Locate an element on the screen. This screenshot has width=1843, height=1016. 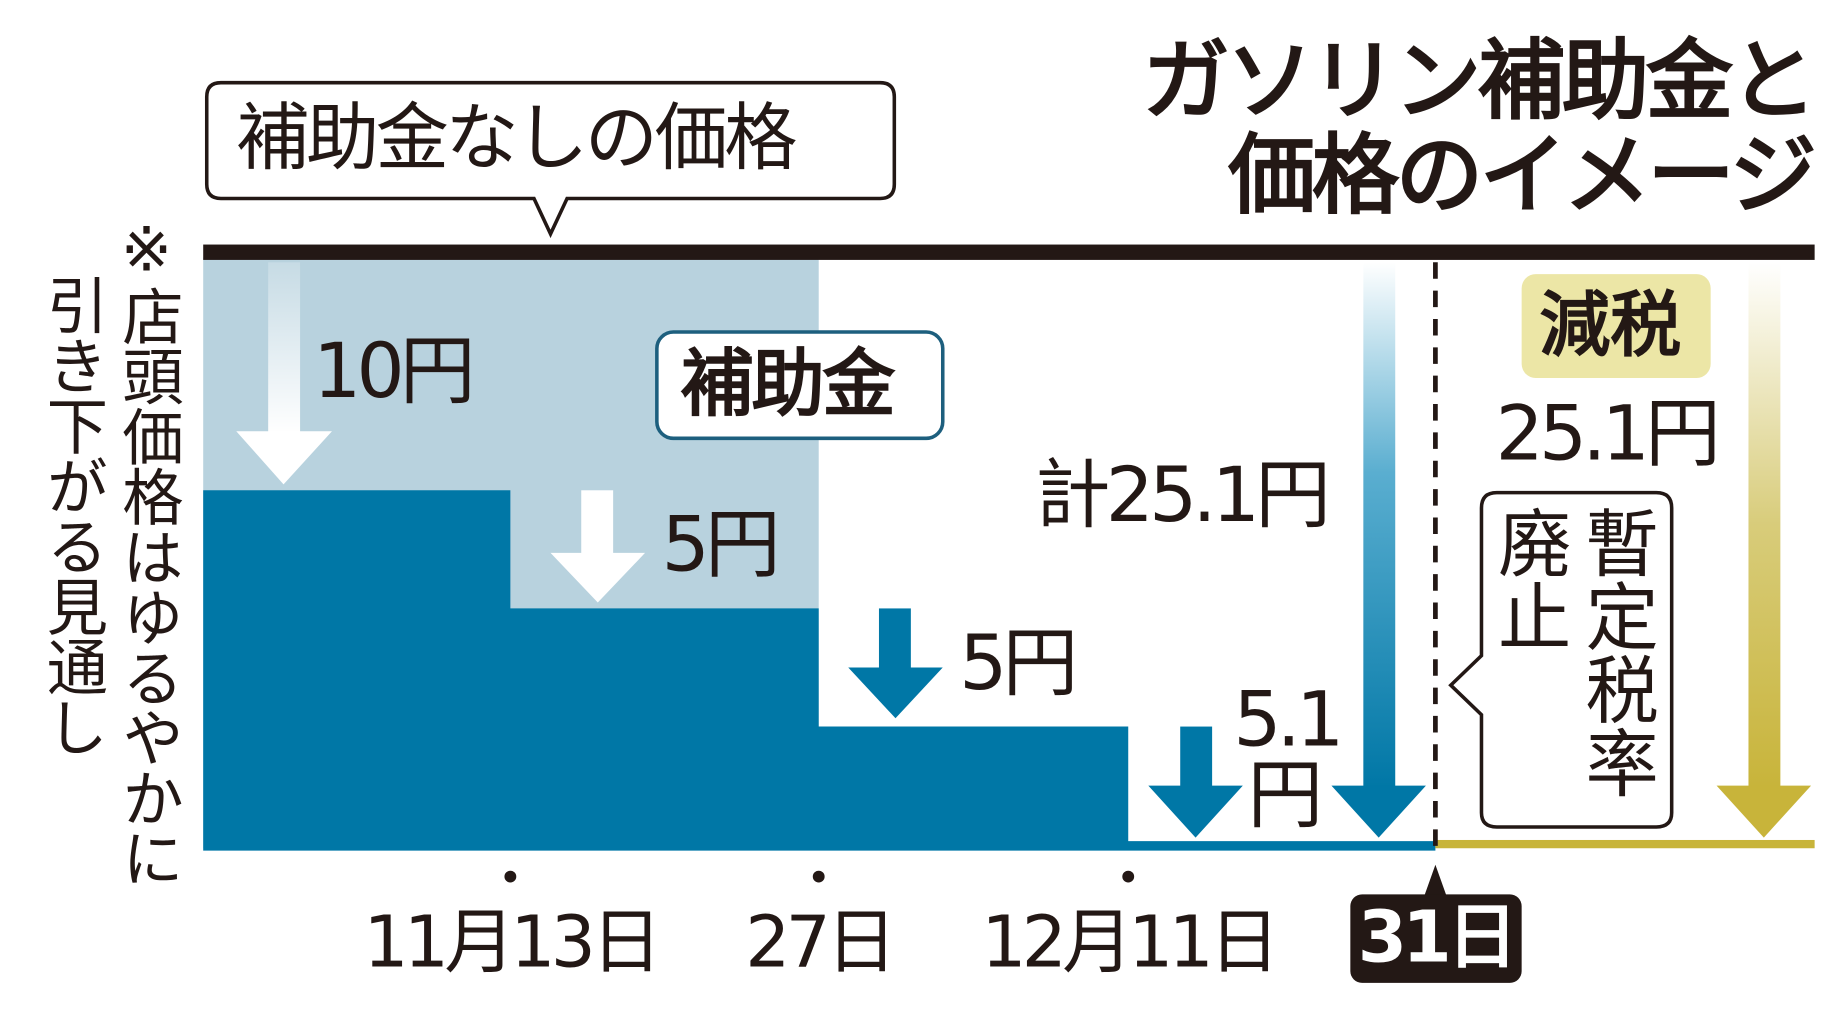
no-subsidy-callout-box is located at coordinates (550, 159).